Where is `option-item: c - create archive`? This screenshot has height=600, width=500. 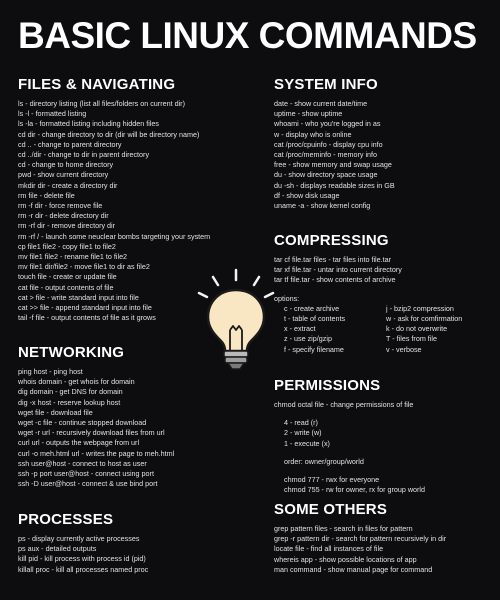 option-item: c - create archive is located at coordinates (312, 308).